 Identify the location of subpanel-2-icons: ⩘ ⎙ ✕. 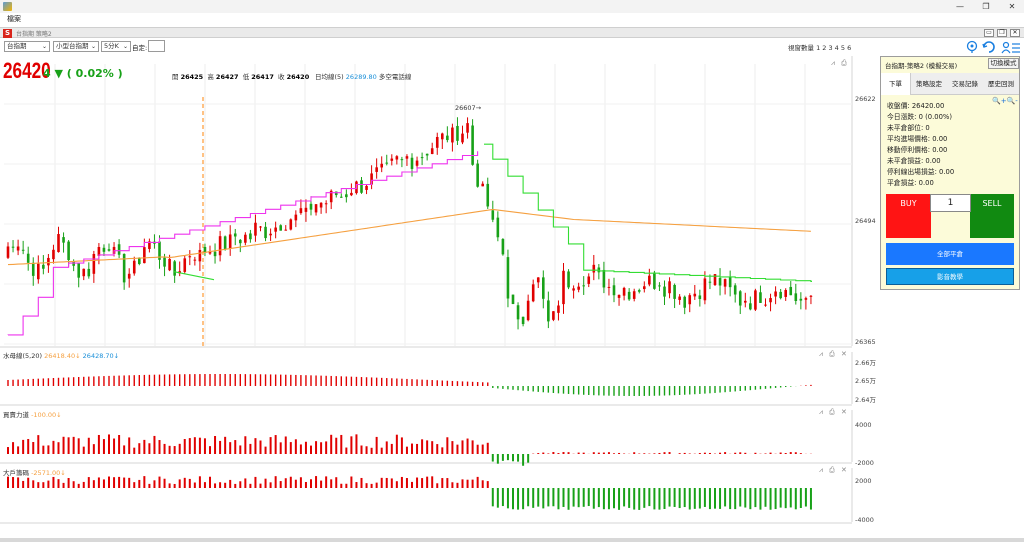
(834, 412).